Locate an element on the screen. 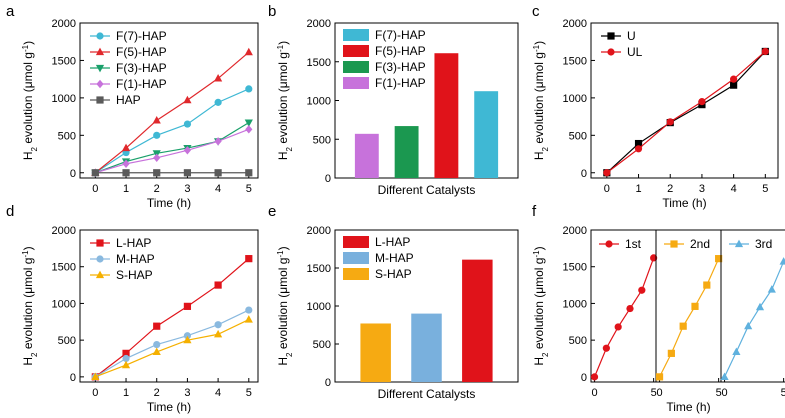  series-line-F(5)-HAP is located at coordinates (172, 112).